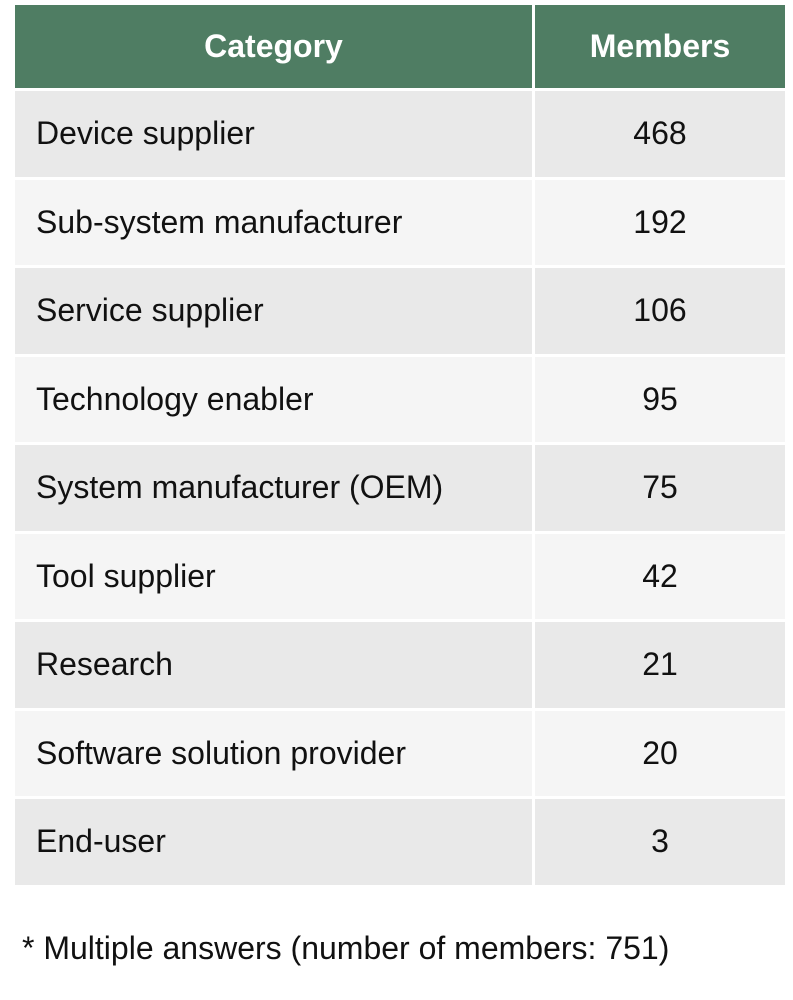  Describe the element at coordinates (273, 134) in the screenshot. I see `category-cell: Device supplier` at that location.